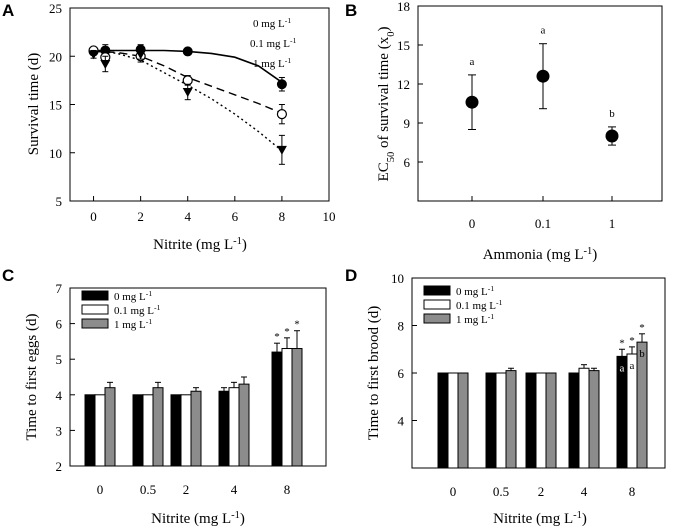  I want to click on panel-b-letter: B, so click(351, 10).